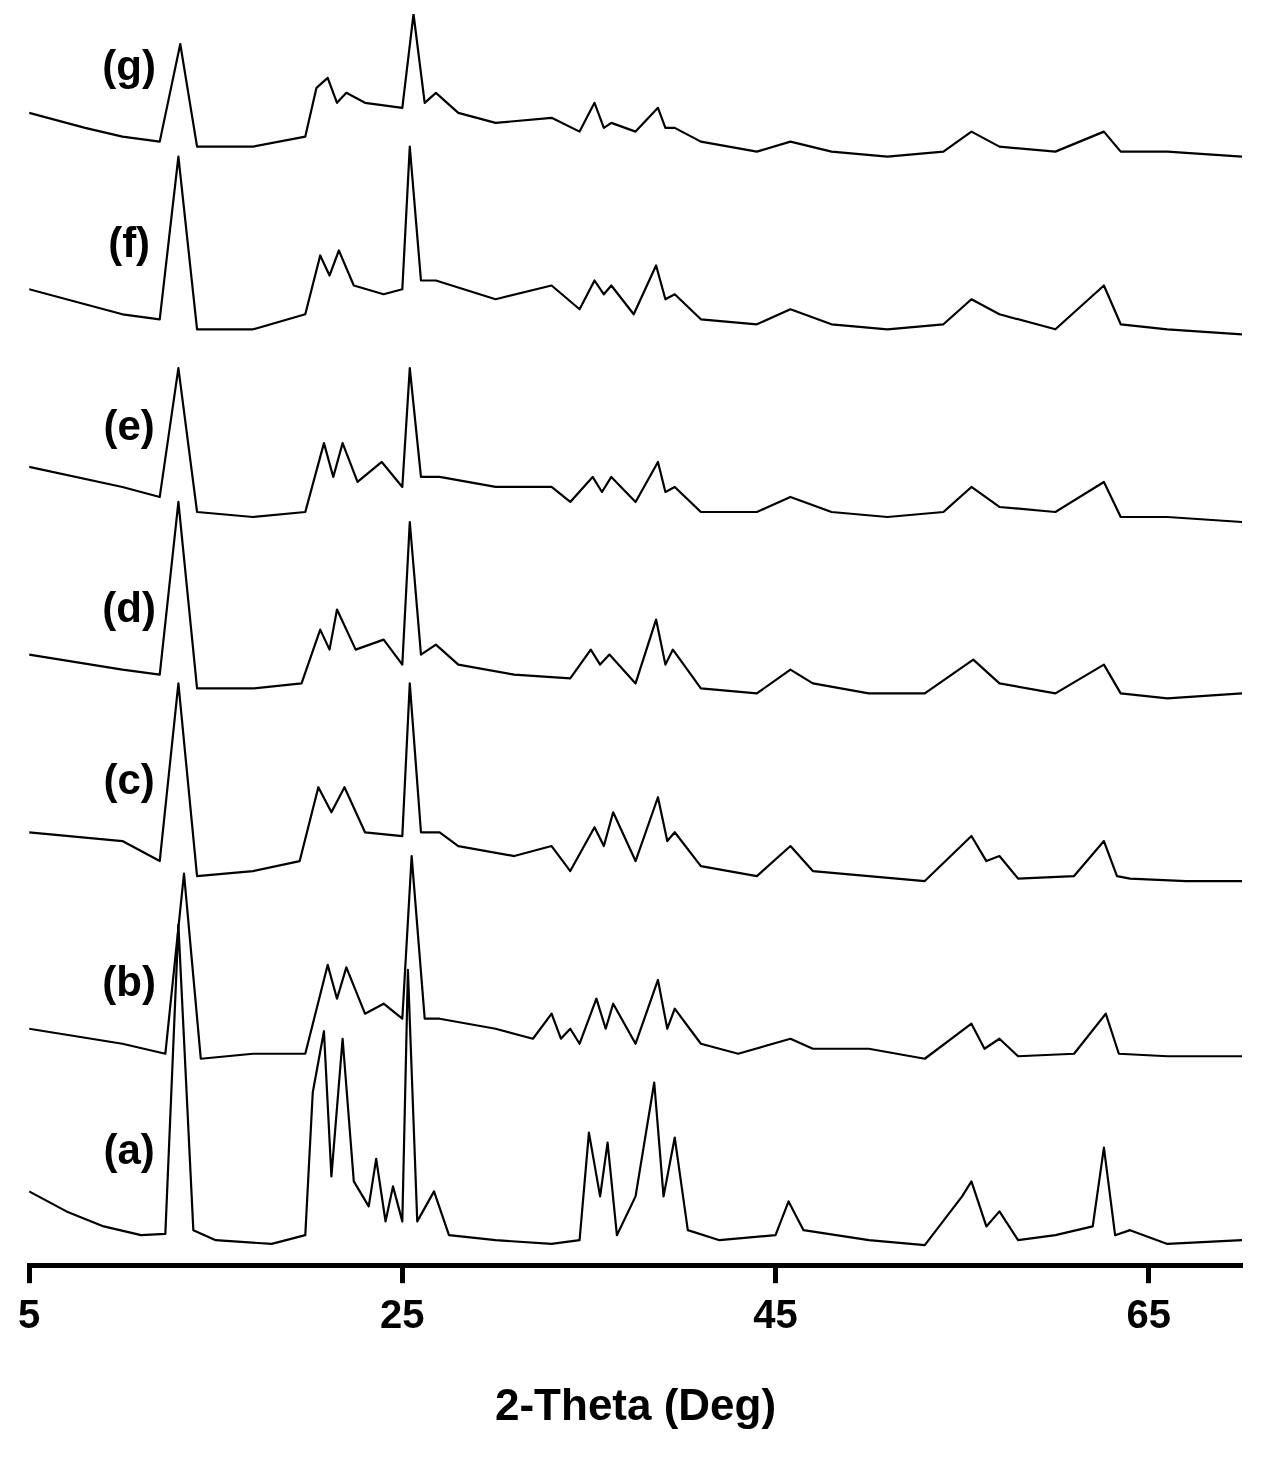 The width and height of the screenshot is (1264, 1466). What do you see at coordinates (129, 66) in the screenshot?
I see `series-label: (g)` at bounding box center [129, 66].